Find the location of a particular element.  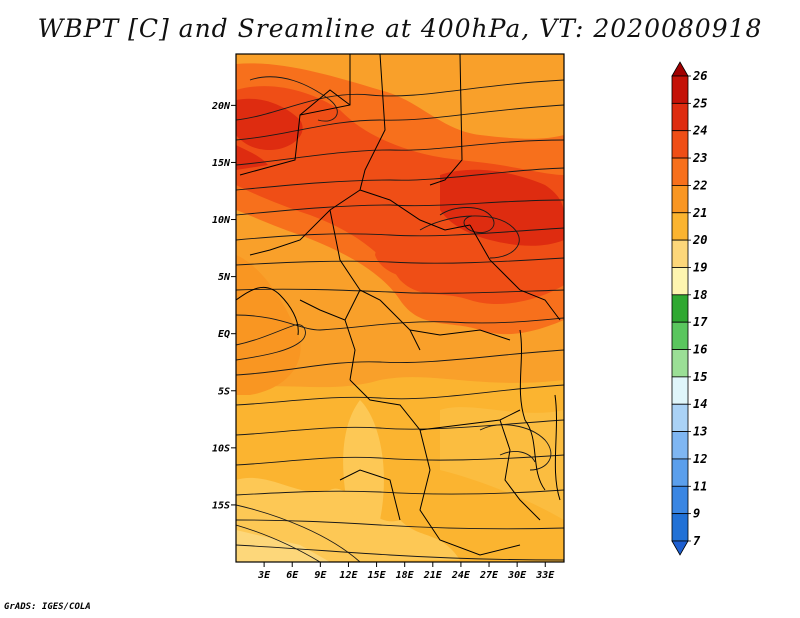

lon-tick-label: 21E is located at coordinates (433, 575).